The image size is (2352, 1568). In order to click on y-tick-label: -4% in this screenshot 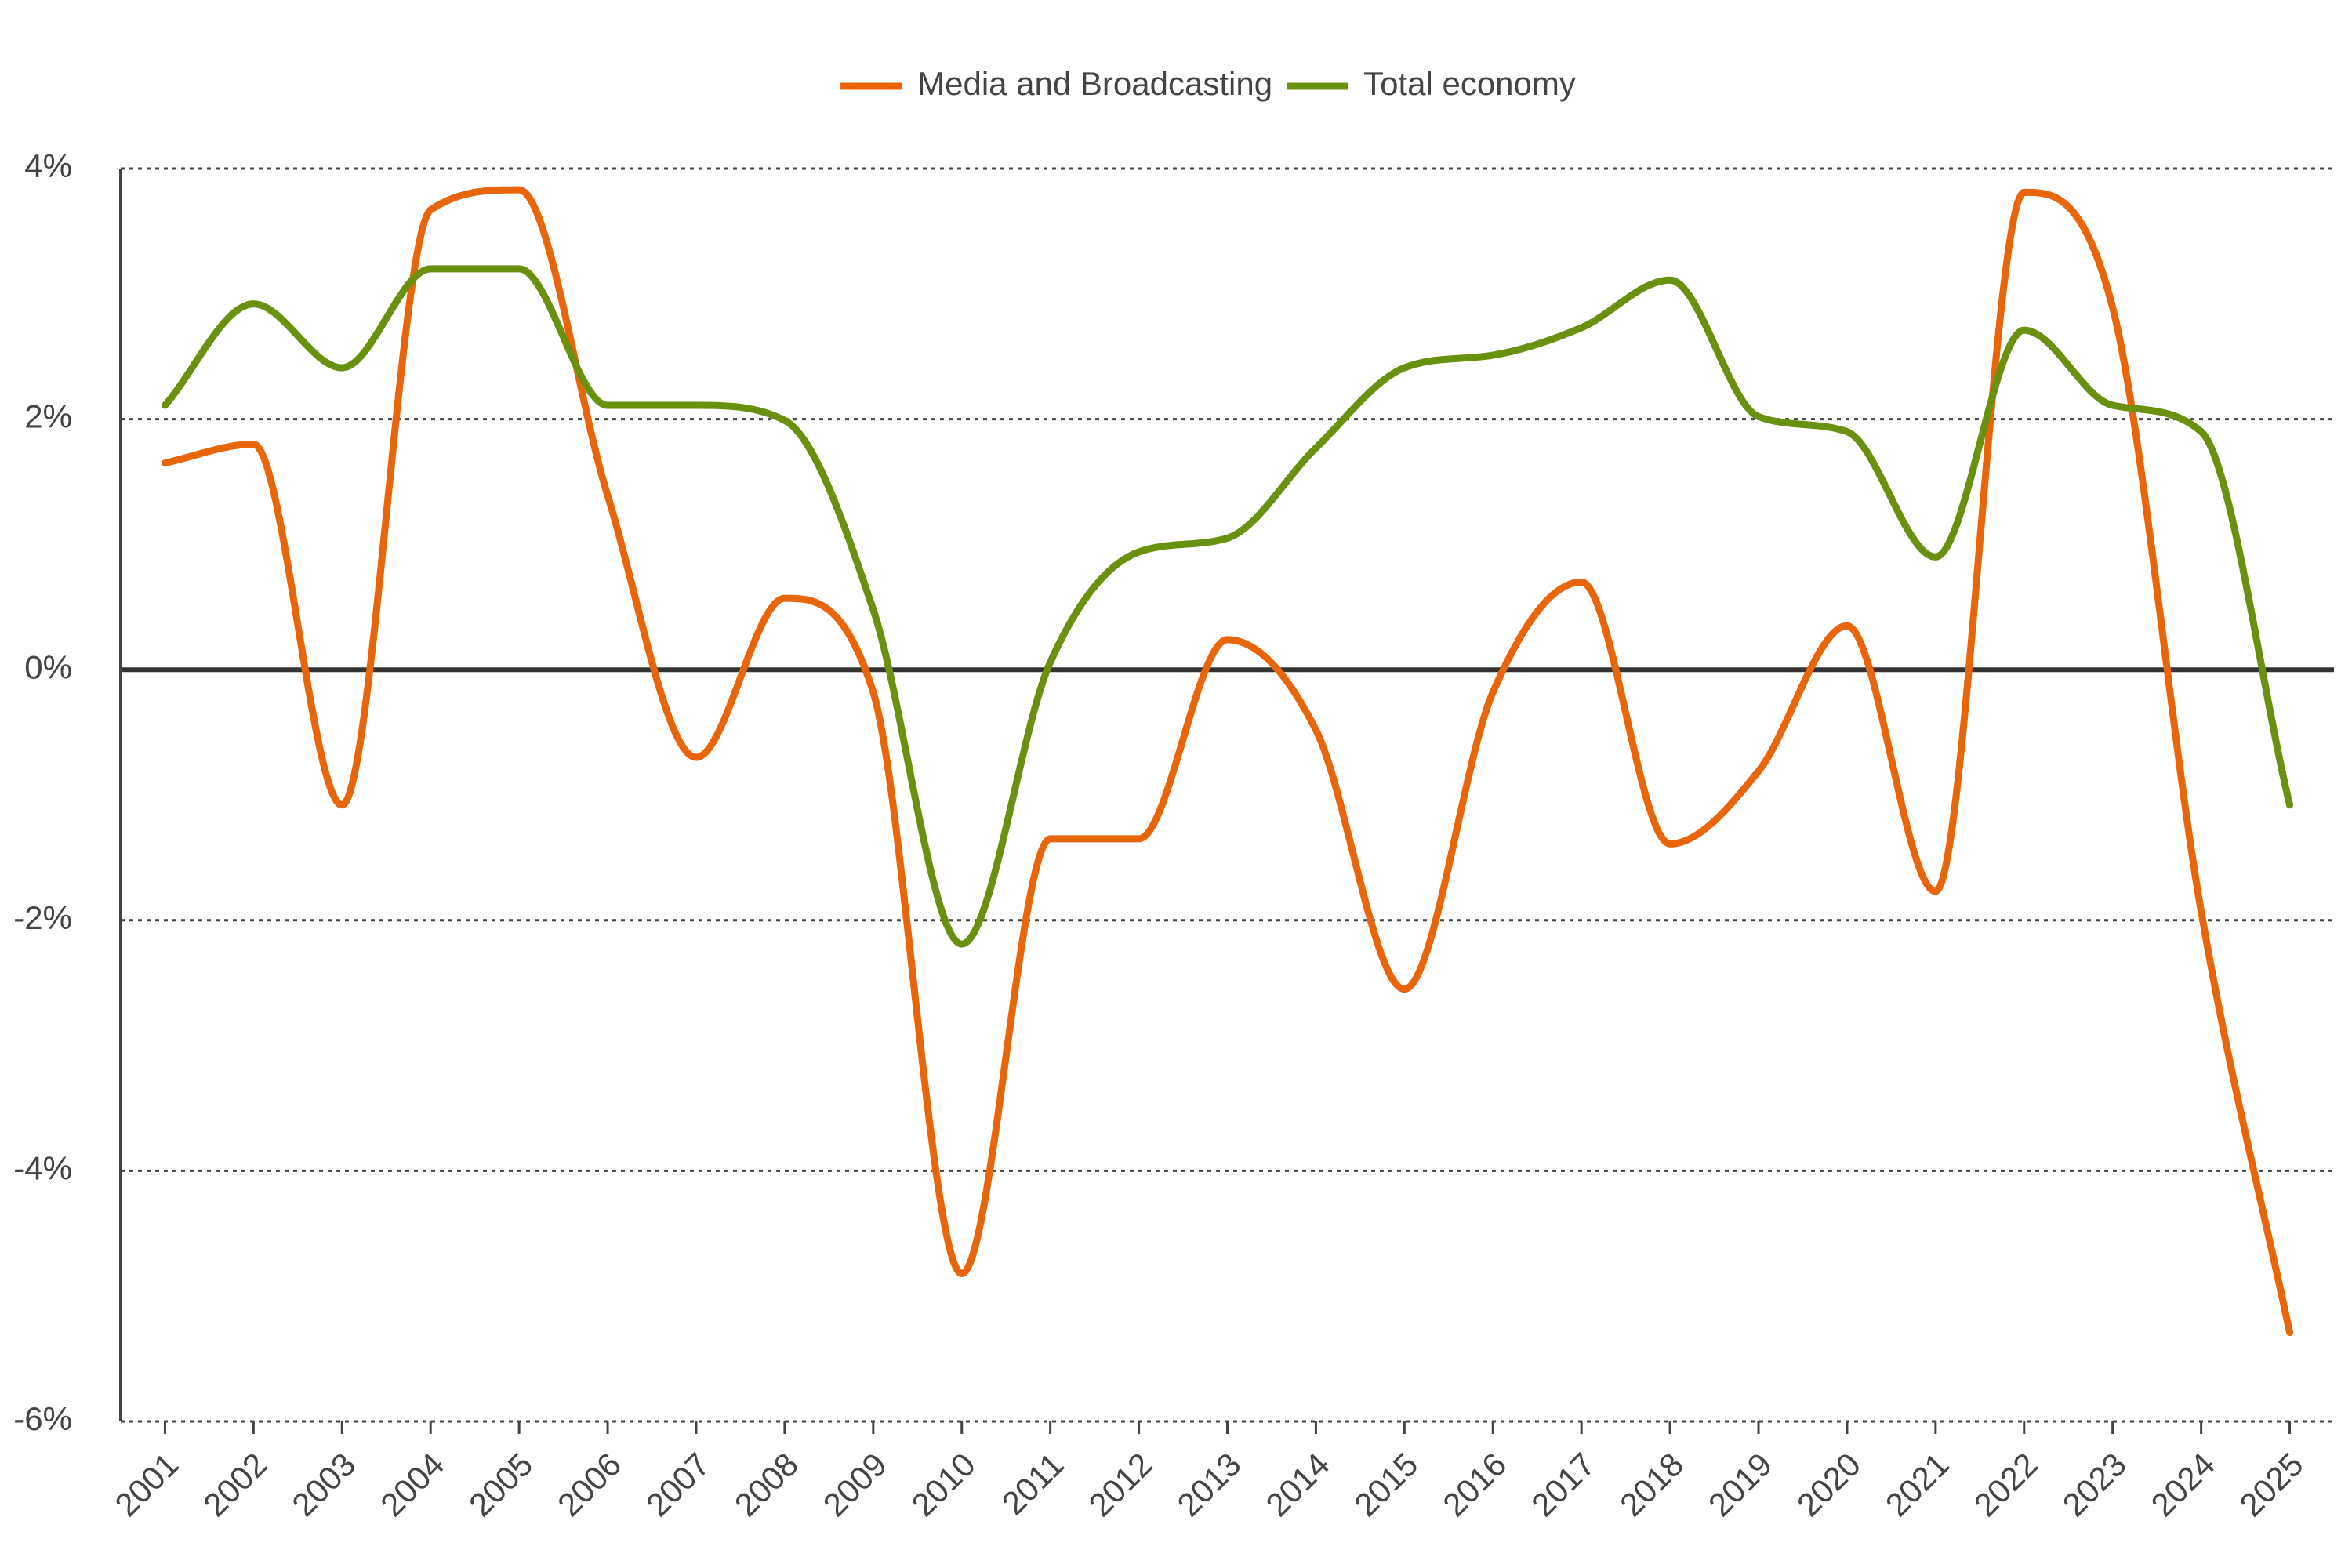, I will do `click(42, 1167)`.